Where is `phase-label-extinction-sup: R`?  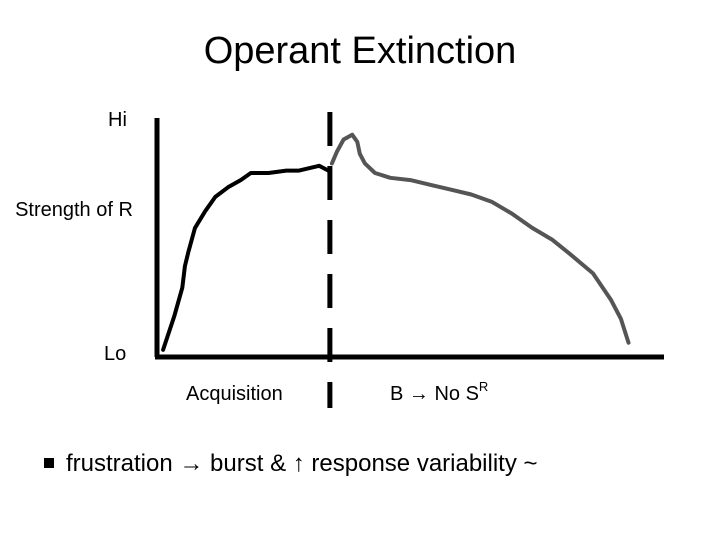 phase-label-extinction-sup: R is located at coordinates (483, 386).